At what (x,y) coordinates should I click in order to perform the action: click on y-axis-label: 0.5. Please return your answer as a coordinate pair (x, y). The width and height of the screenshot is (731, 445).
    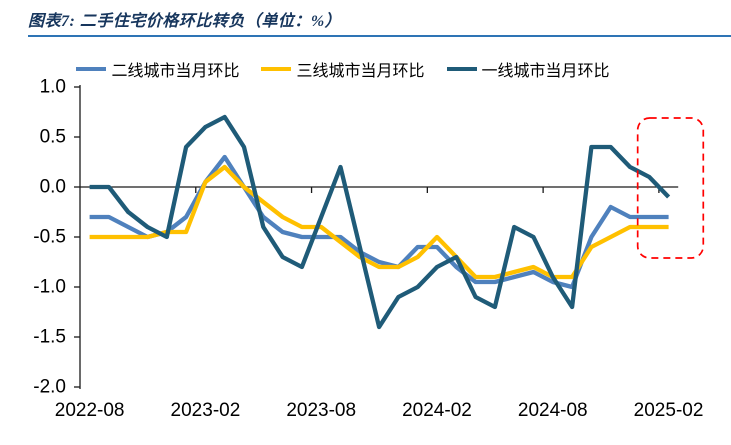
    Looking at the image, I should click on (53, 137).